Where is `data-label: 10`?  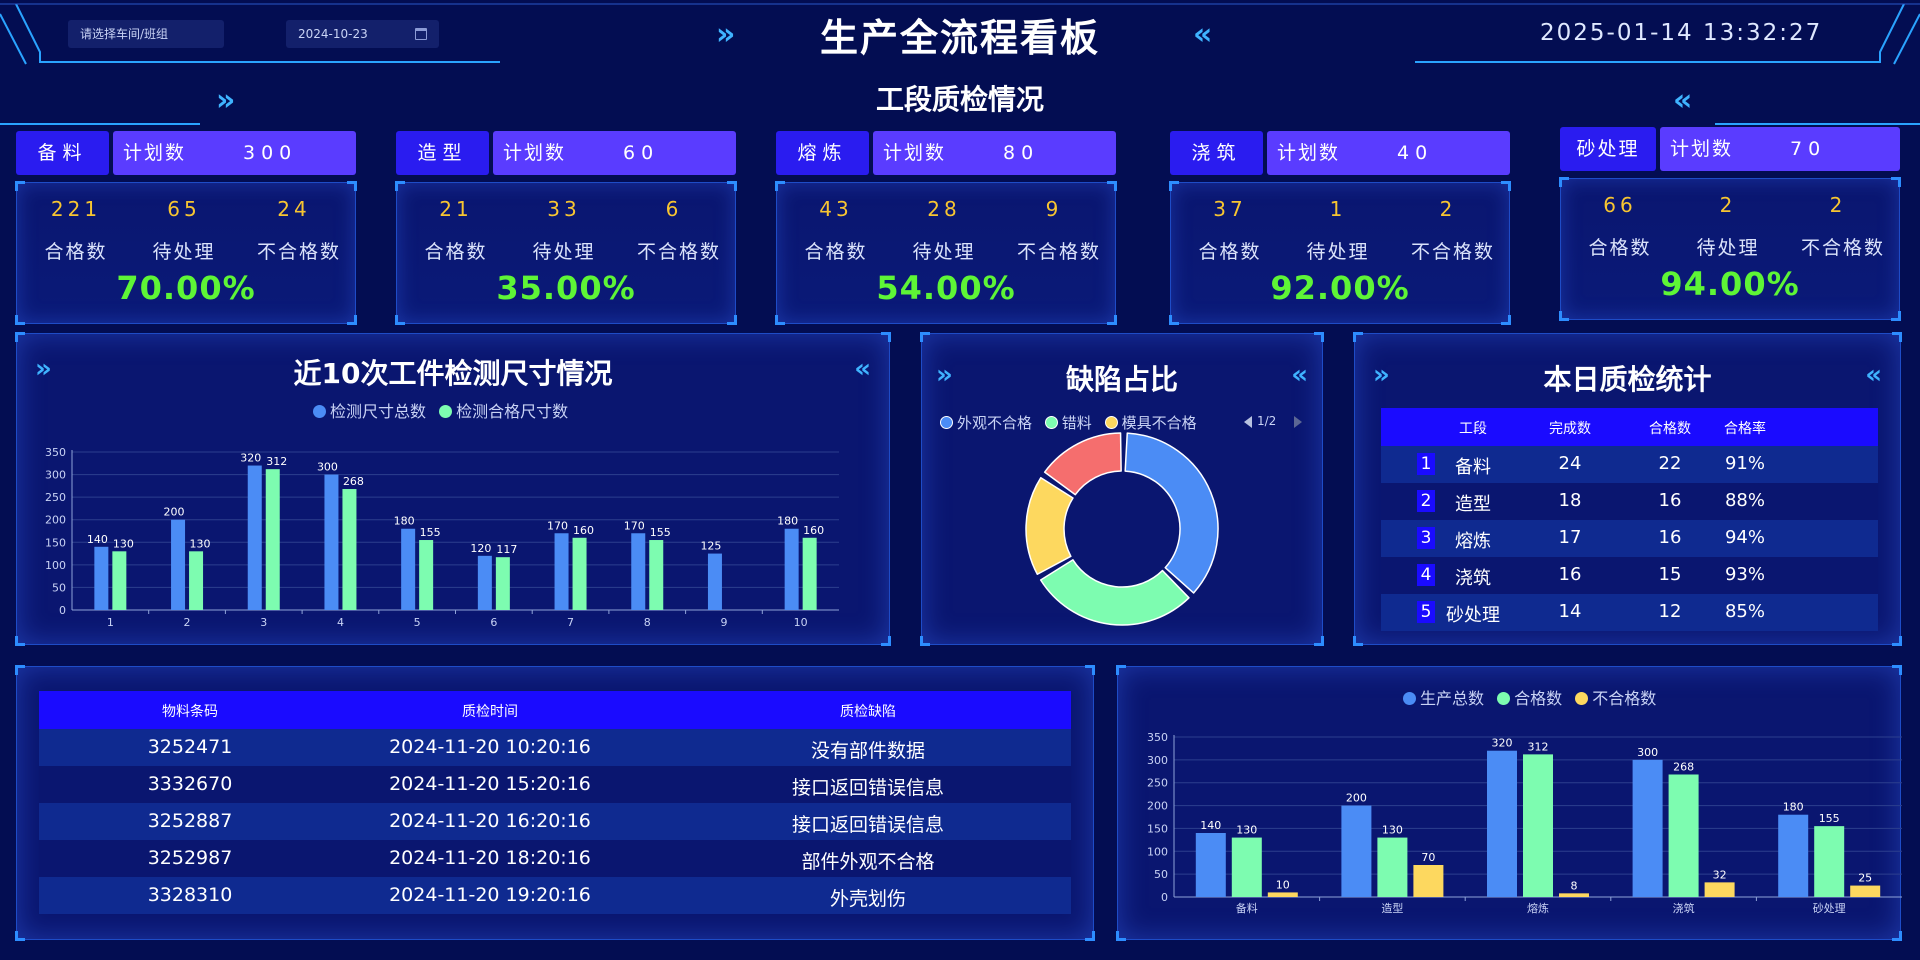
data-label: 10 is located at coordinates (1283, 884).